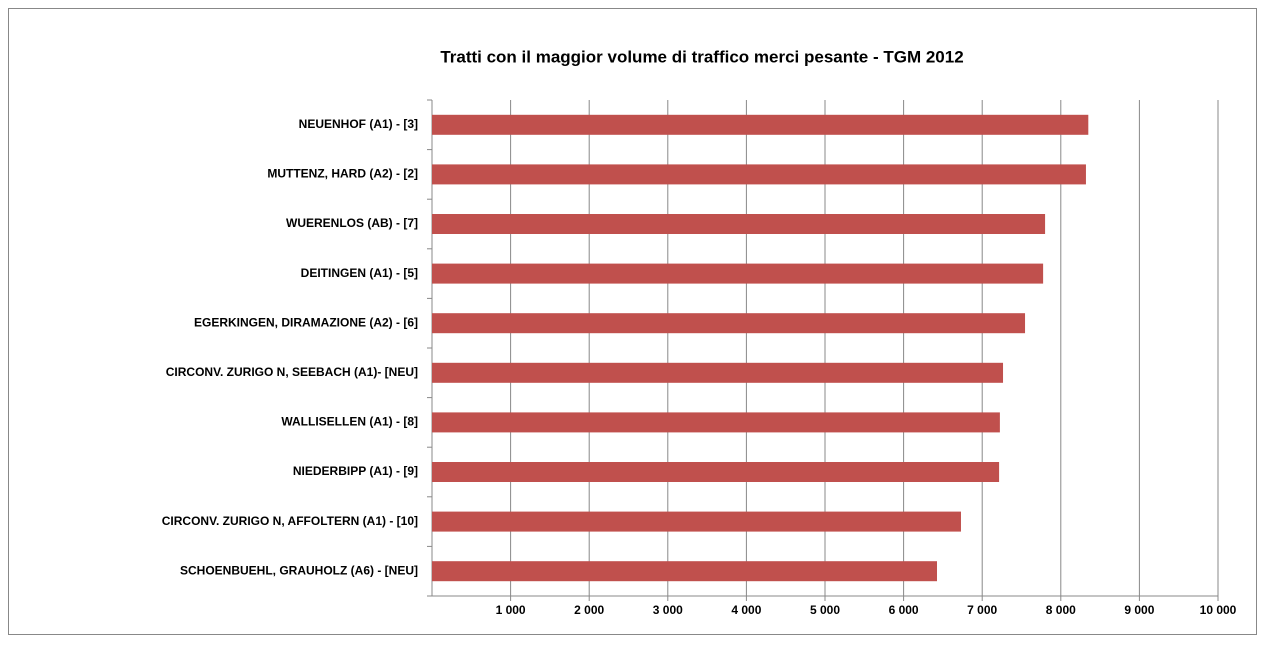  I want to click on y-tick-label: WUERENLOS (AB) - [7], so click(352, 223).